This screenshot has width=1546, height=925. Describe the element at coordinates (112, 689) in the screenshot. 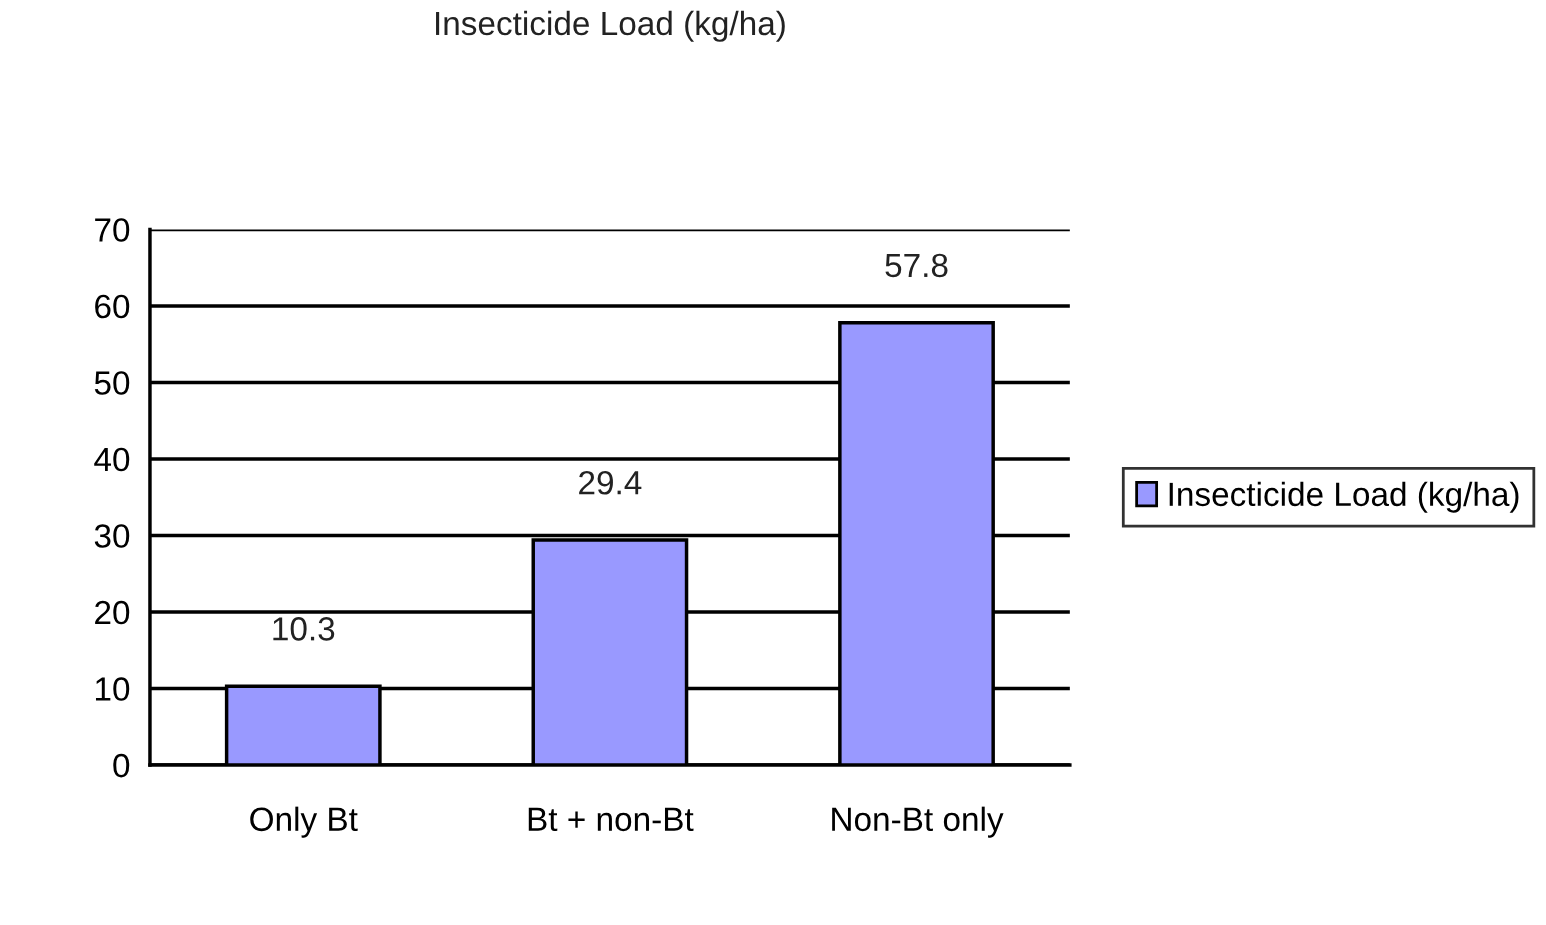

I see `y-tick-label: 10` at that location.